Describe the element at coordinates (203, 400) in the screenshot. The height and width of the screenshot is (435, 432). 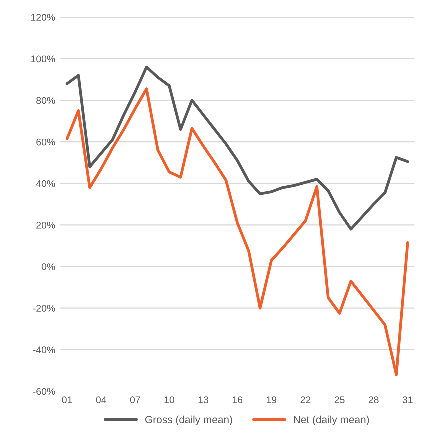
I see `x-tick-label: 13` at that location.